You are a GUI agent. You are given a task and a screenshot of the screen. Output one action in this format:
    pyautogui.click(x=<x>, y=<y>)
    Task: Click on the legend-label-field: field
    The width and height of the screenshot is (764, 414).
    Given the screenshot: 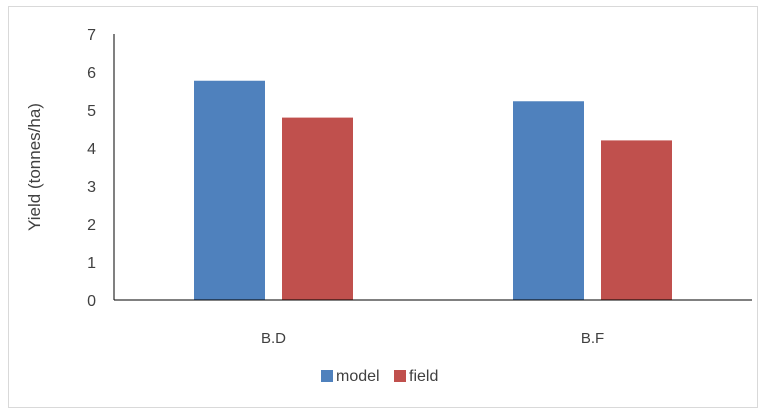 What is the action you would take?
    pyautogui.click(x=423, y=376)
    